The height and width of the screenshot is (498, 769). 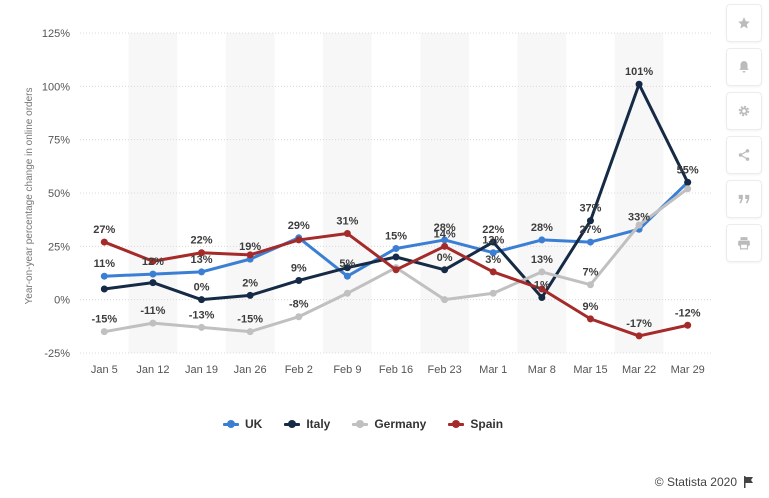 I want to click on data-label-uk: 13%, so click(x=493, y=241).